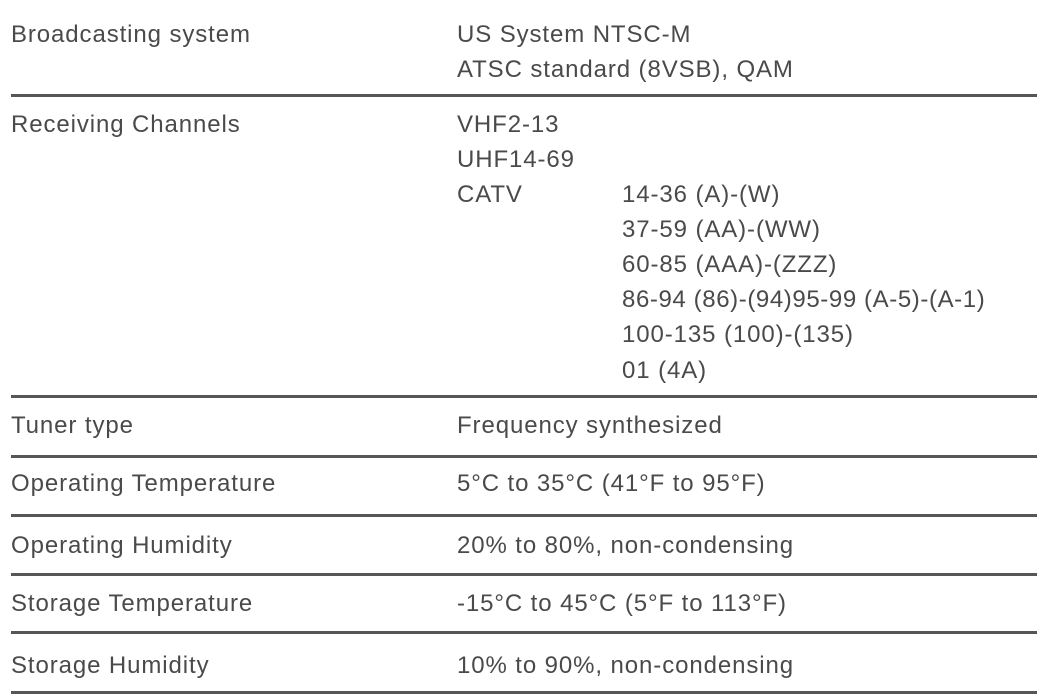 Image resolution: width=1055 pixels, height=697 pixels. I want to click on catv-value: 37-59 (AA)-(WW), so click(721, 229).